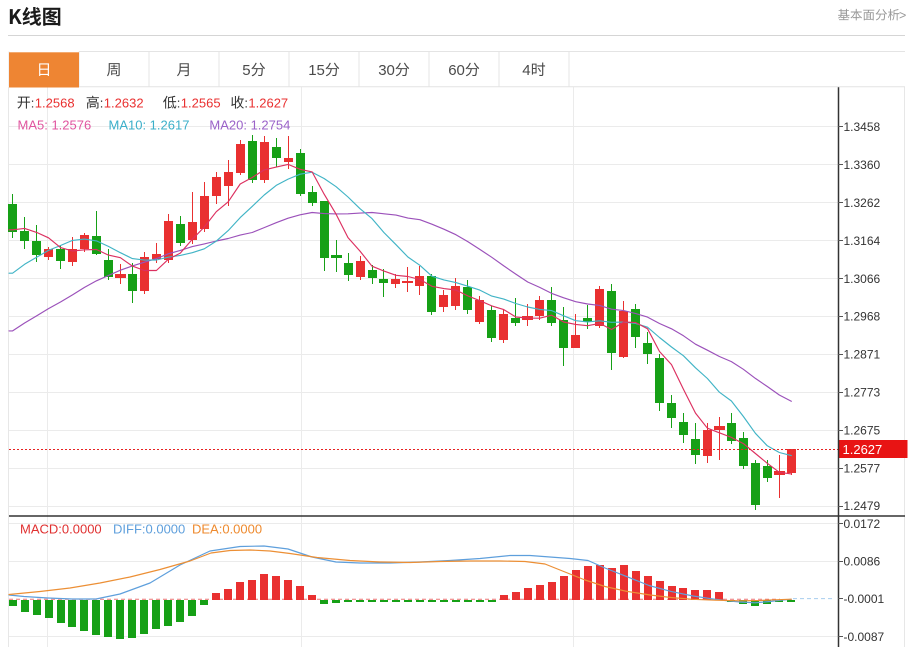 This screenshot has height=647, width=914. What do you see at coordinates (862, 562) in the screenshot?
I see `svg-text: 0.0086` at bounding box center [862, 562].